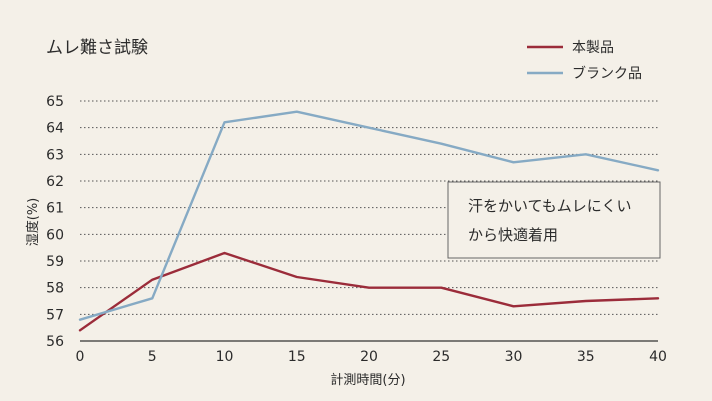 The height and width of the screenshot is (401, 712). I want to click on legend-label-blank: ブランク品, so click(607, 73).